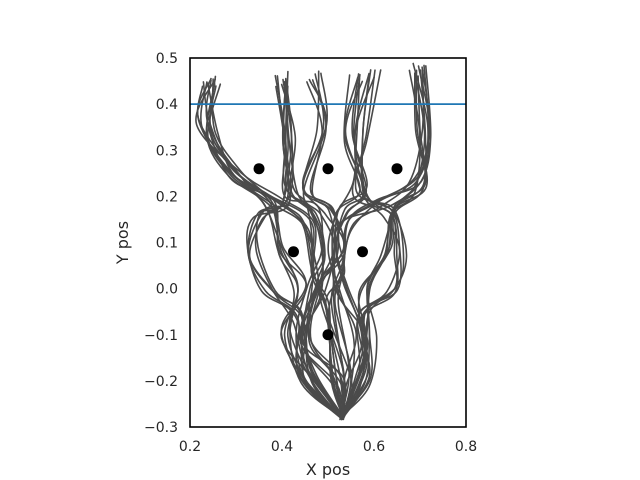 The height and width of the screenshot is (480, 640). What do you see at coordinates (282, 447) in the screenshot?
I see `x-tick-label: 0.4` at bounding box center [282, 447].